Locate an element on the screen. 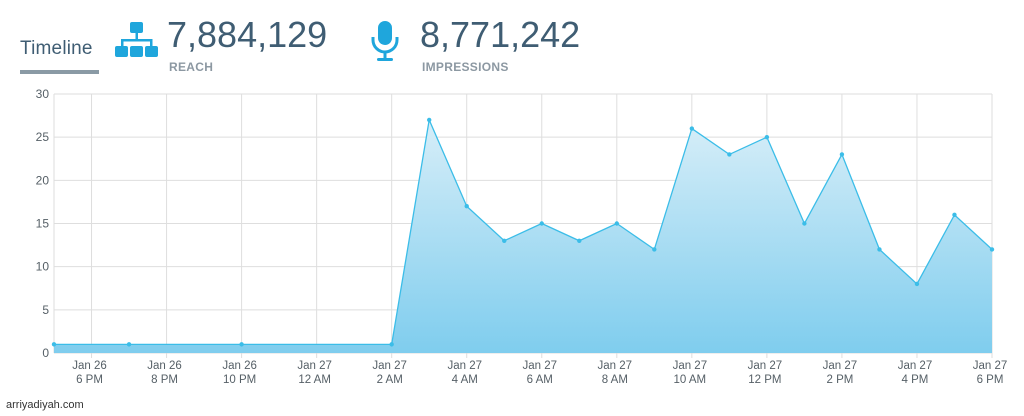  microphone-icon is located at coordinates (385, 41).